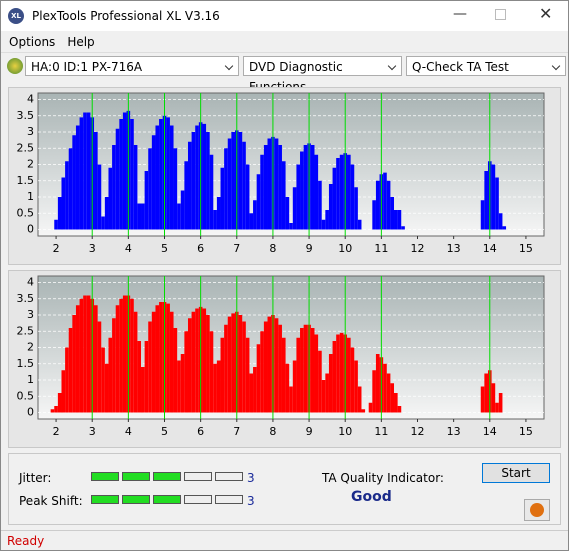 This screenshot has height=551, width=569. Describe the element at coordinates (30, 164) in the screenshot. I see `y-tick-label: 2` at that location.